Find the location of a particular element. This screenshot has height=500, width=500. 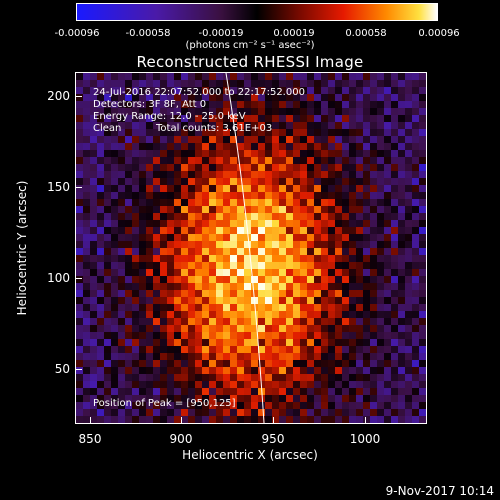

peak-position-text: Position of Peak = [950,125] is located at coordinates (164, 403).